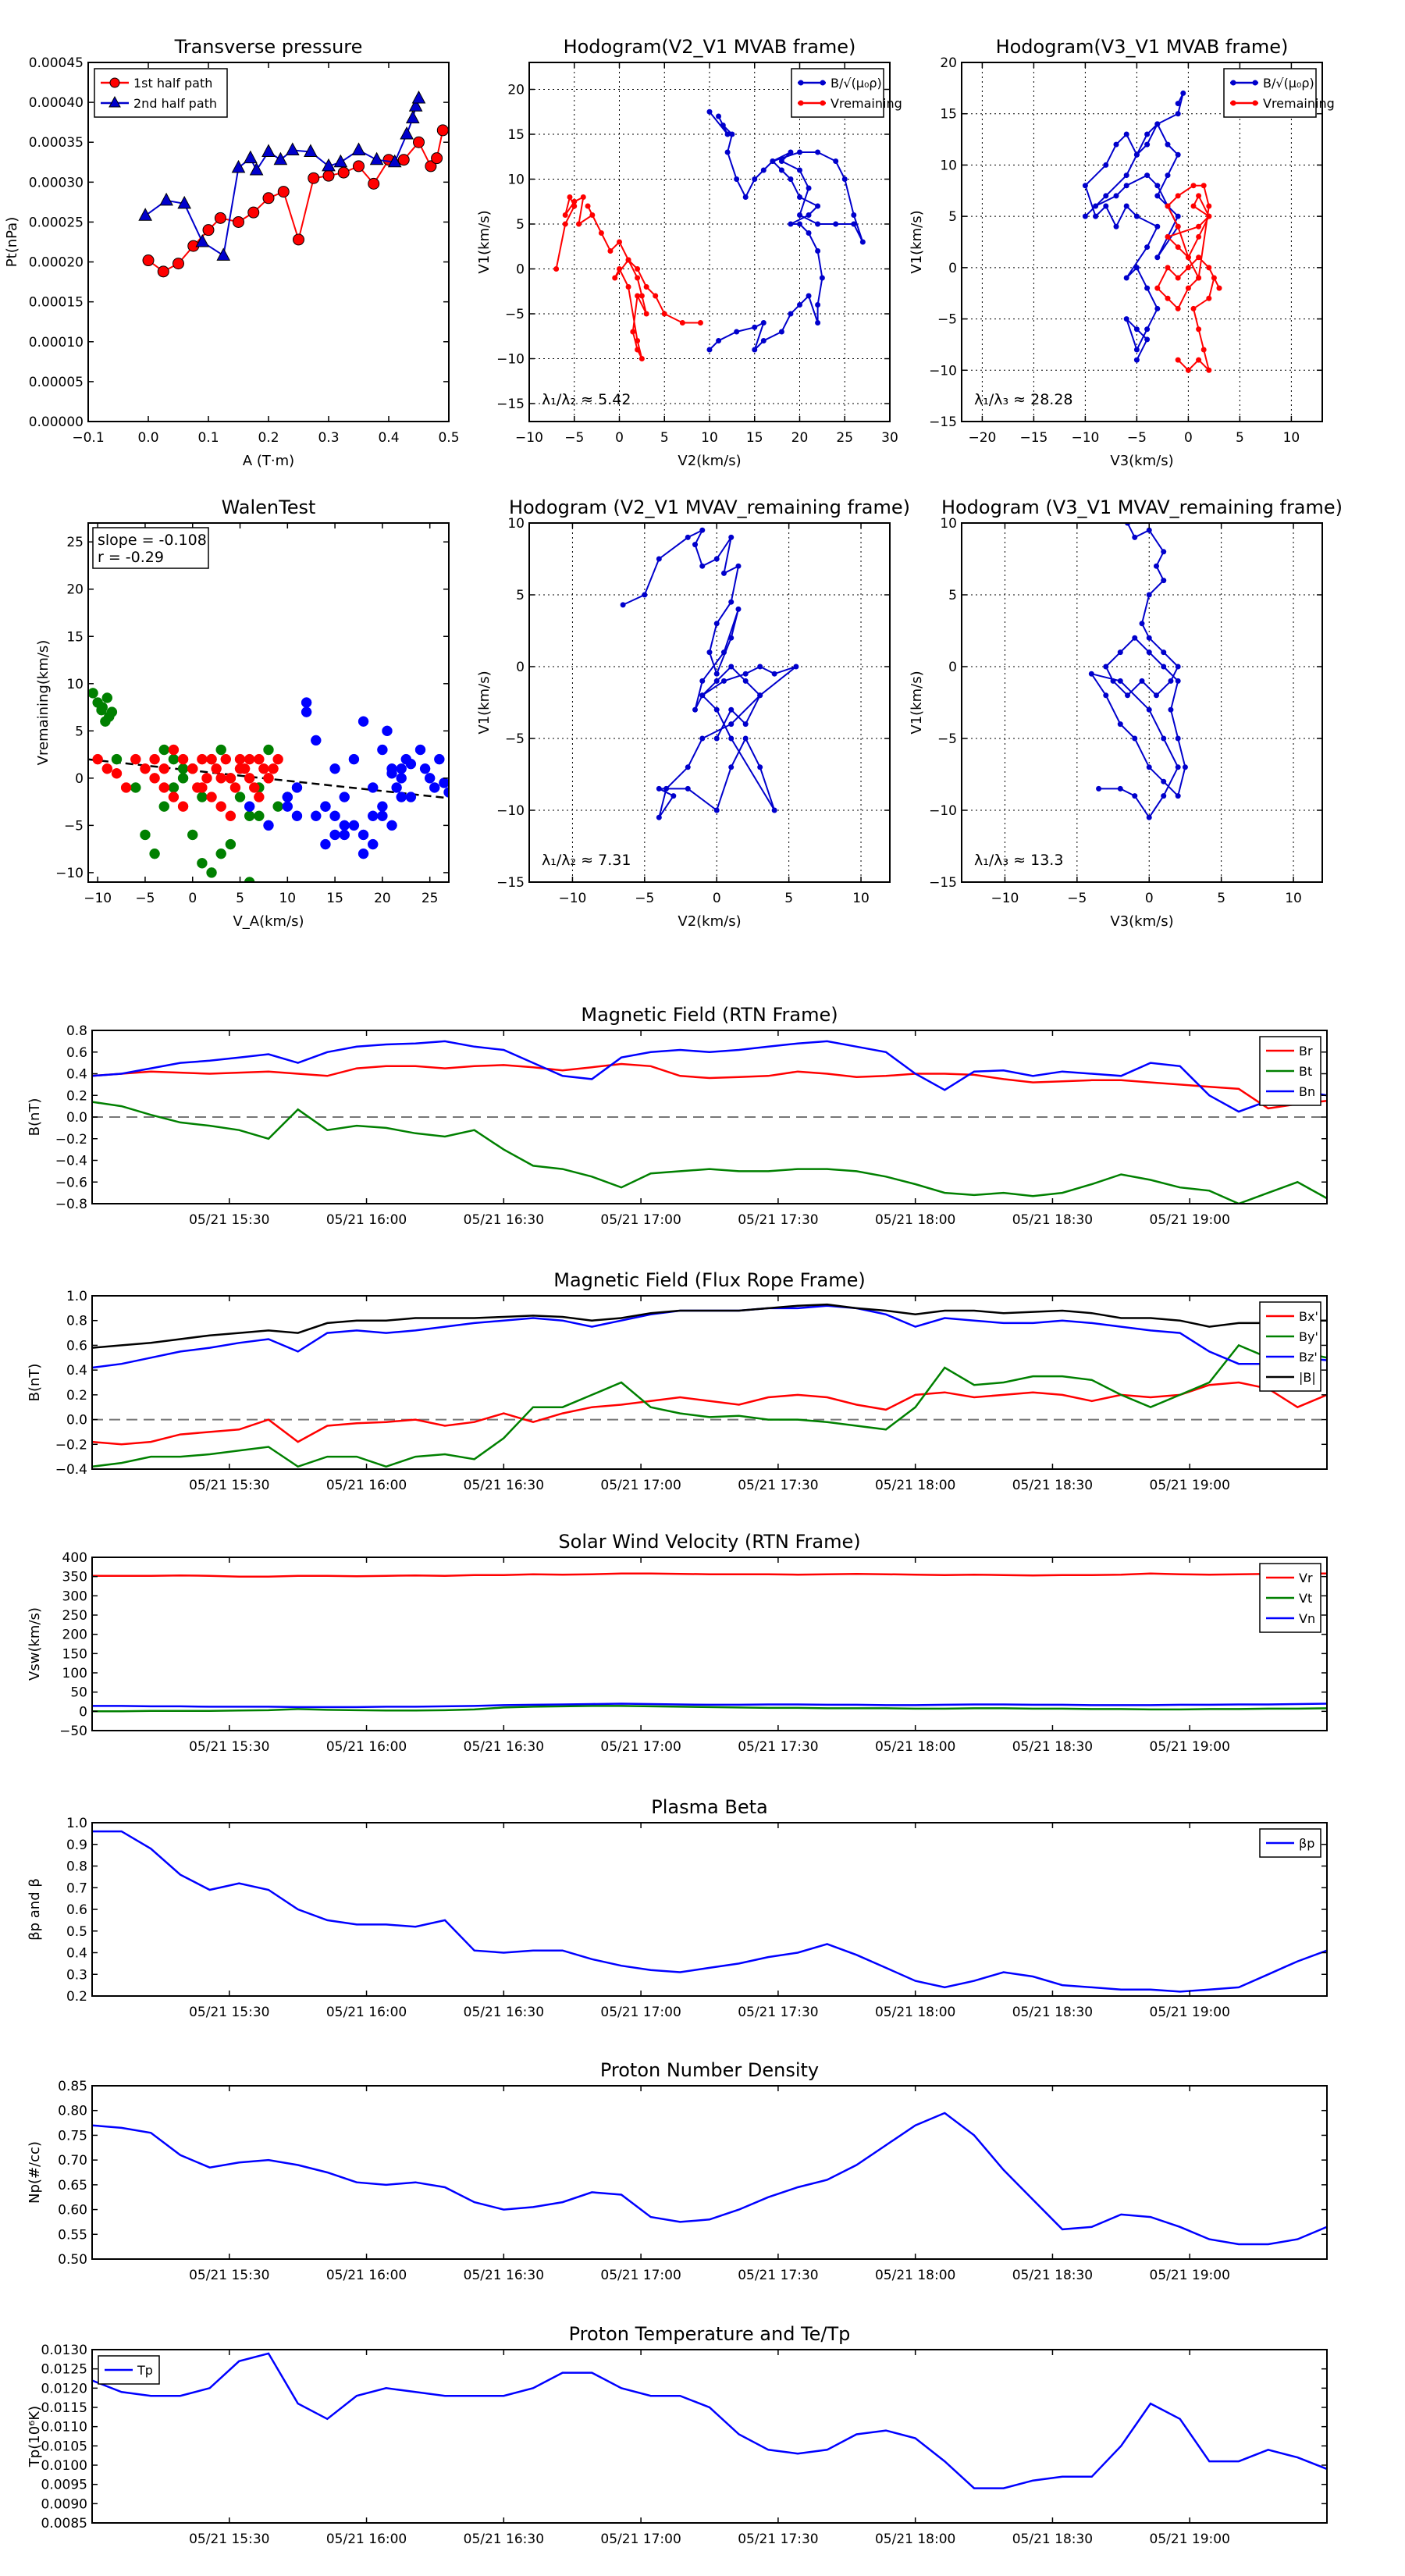  What do you see at coordinates (76, 1954) in the screenshot?
I see `y-tick-label: 0.4` at bounding box center [76, 1954].